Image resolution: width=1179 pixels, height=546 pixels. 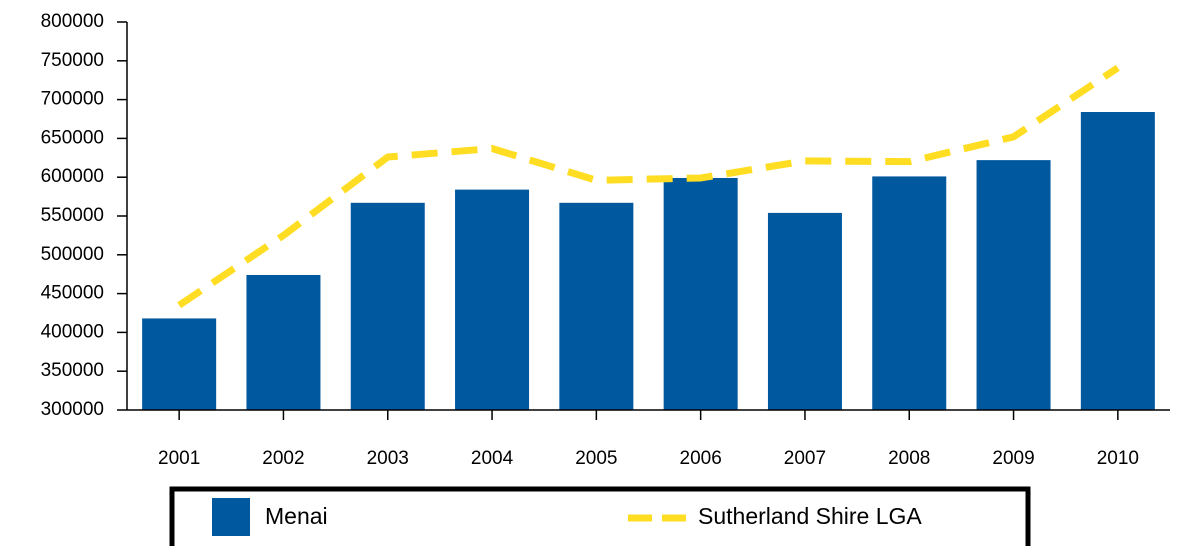 What do you see at coordinates (283, 458) in the screenshot?
I see `x-tick-label: 2002` at bounding box center [283, 458].